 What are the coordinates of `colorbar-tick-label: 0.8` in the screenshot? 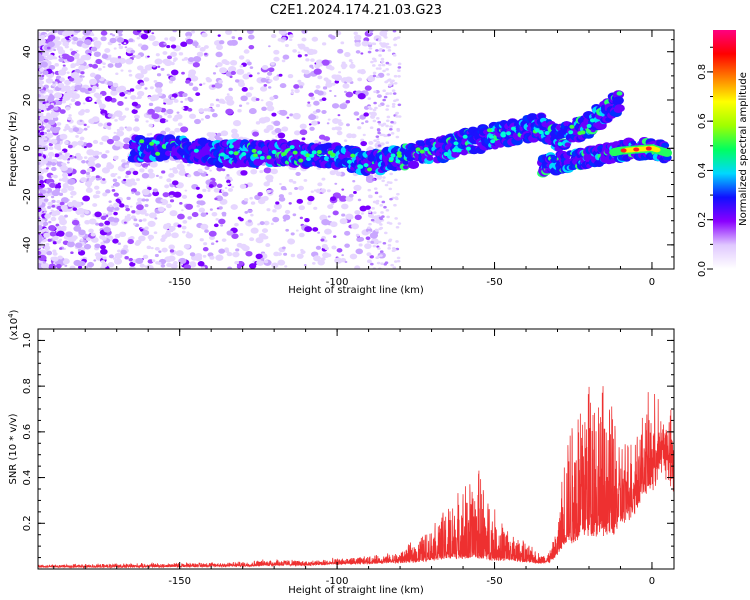 It's located at (702, 72).